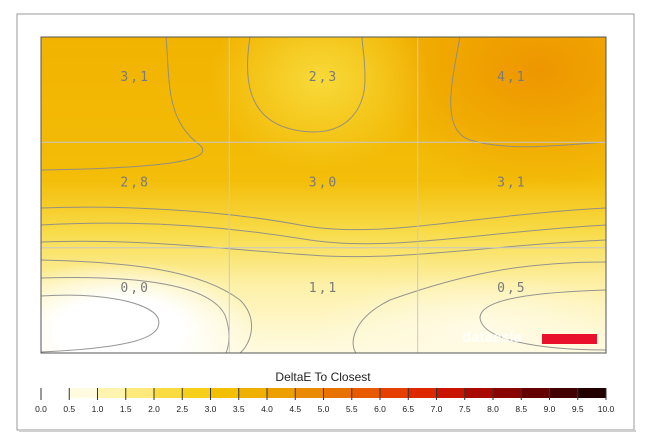  What do you see at coordinates (323, 77) in the screenshot?
I see `cell-label-r0c1: 2,3` at bounding box center [323, 77].